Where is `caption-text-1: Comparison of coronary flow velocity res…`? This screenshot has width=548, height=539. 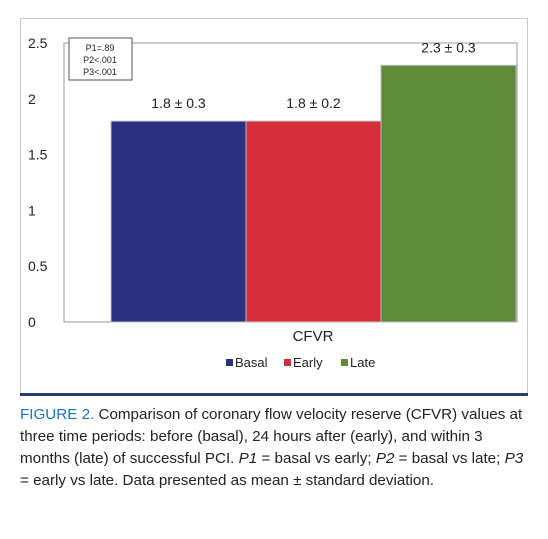 caption-text-1: Comparison of coronary flow velocity res… is located at coordinates (271, 436).